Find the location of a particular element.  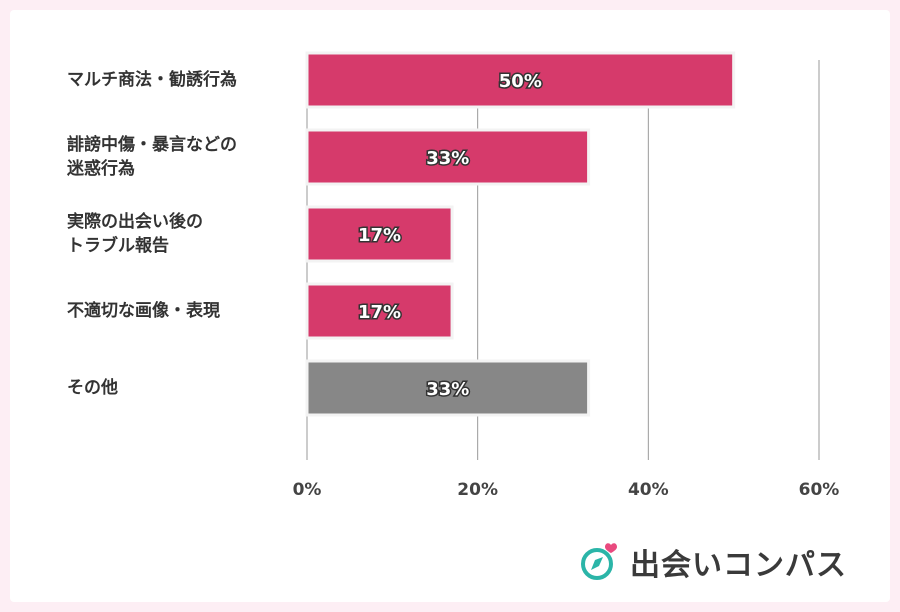

bar-value-labels: 50% 33% 17% 17% 33% is located at coordinates (449, 236).